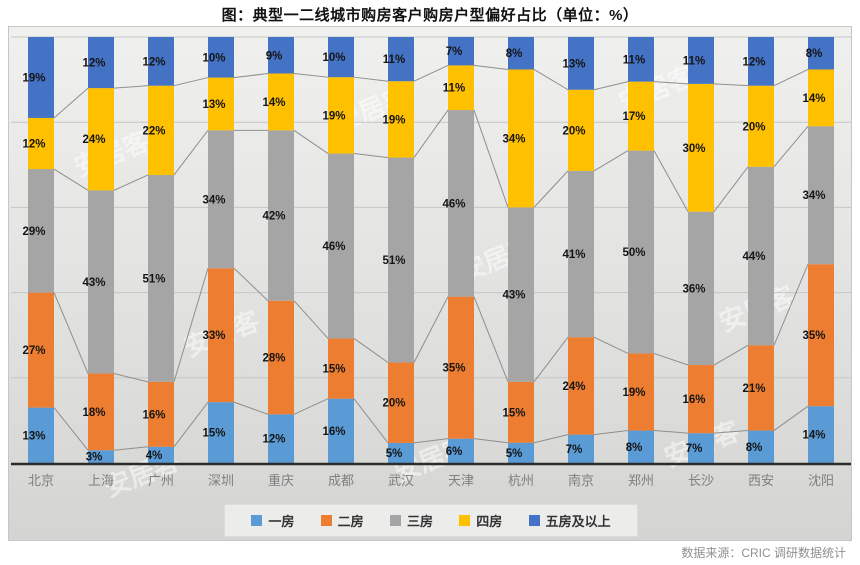 The image size is (860, 565). Describe the element at coordinates (821, 480) in the screenshot. I see `x-axis-label: 沈阳` at that location.